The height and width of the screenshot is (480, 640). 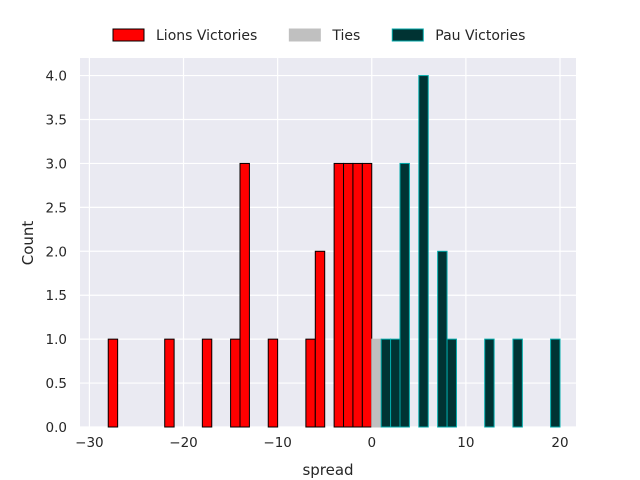 I want to click on x-tick-label: −30, so click(x=89, y=443).